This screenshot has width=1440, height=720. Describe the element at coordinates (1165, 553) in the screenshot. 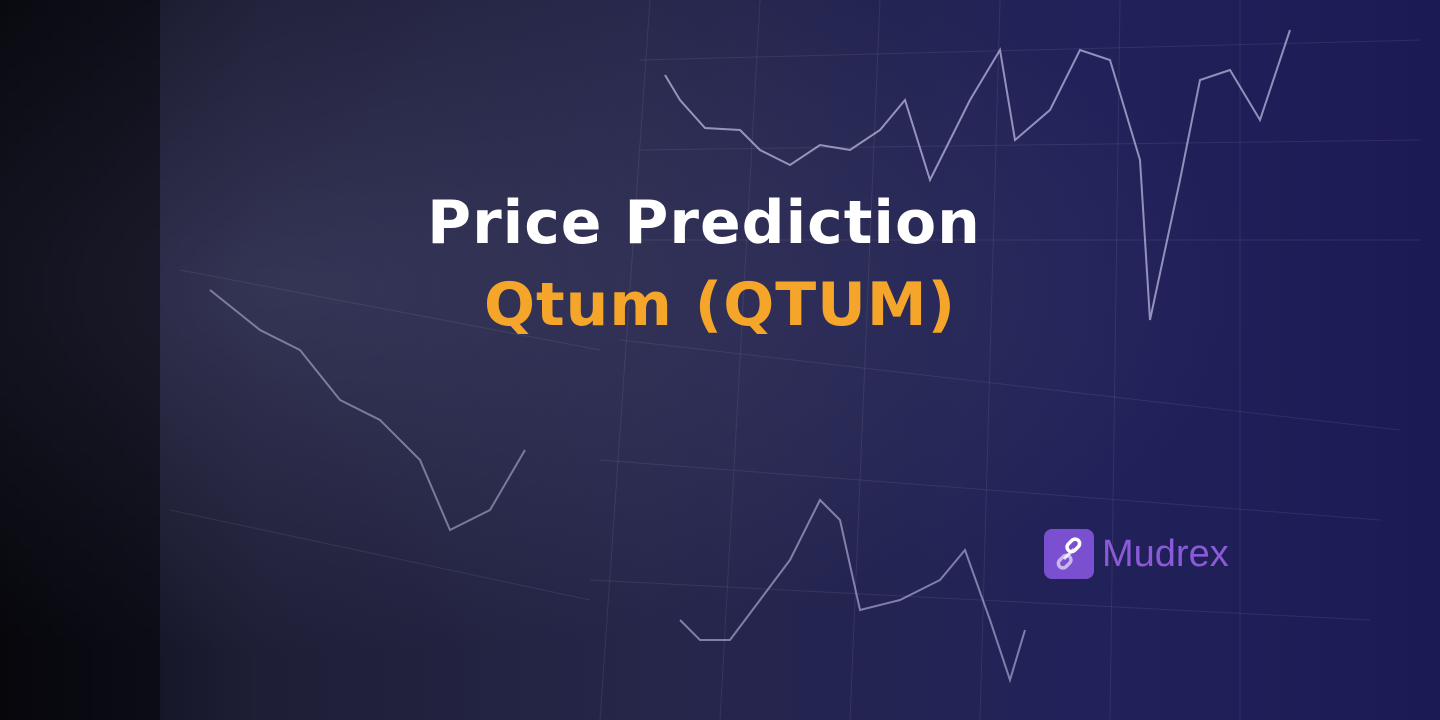

I see `brand-name: Mudrex` at that location.